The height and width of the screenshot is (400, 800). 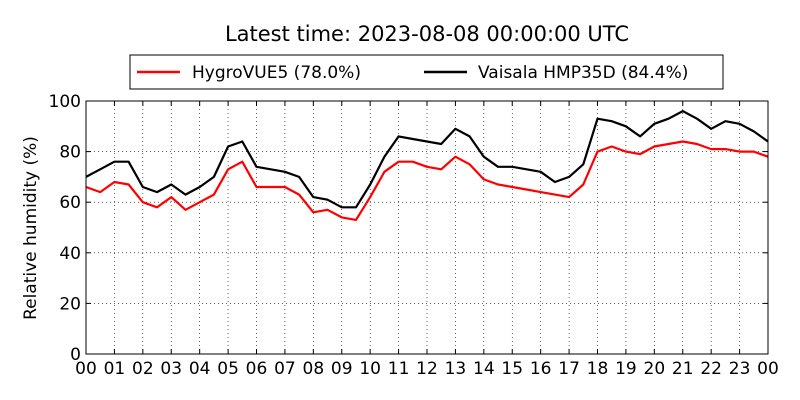 What do you see at coordinates (370, 369) in the screenshot?
I see `x-tick-label: 10` at bounding box center [370, 369].